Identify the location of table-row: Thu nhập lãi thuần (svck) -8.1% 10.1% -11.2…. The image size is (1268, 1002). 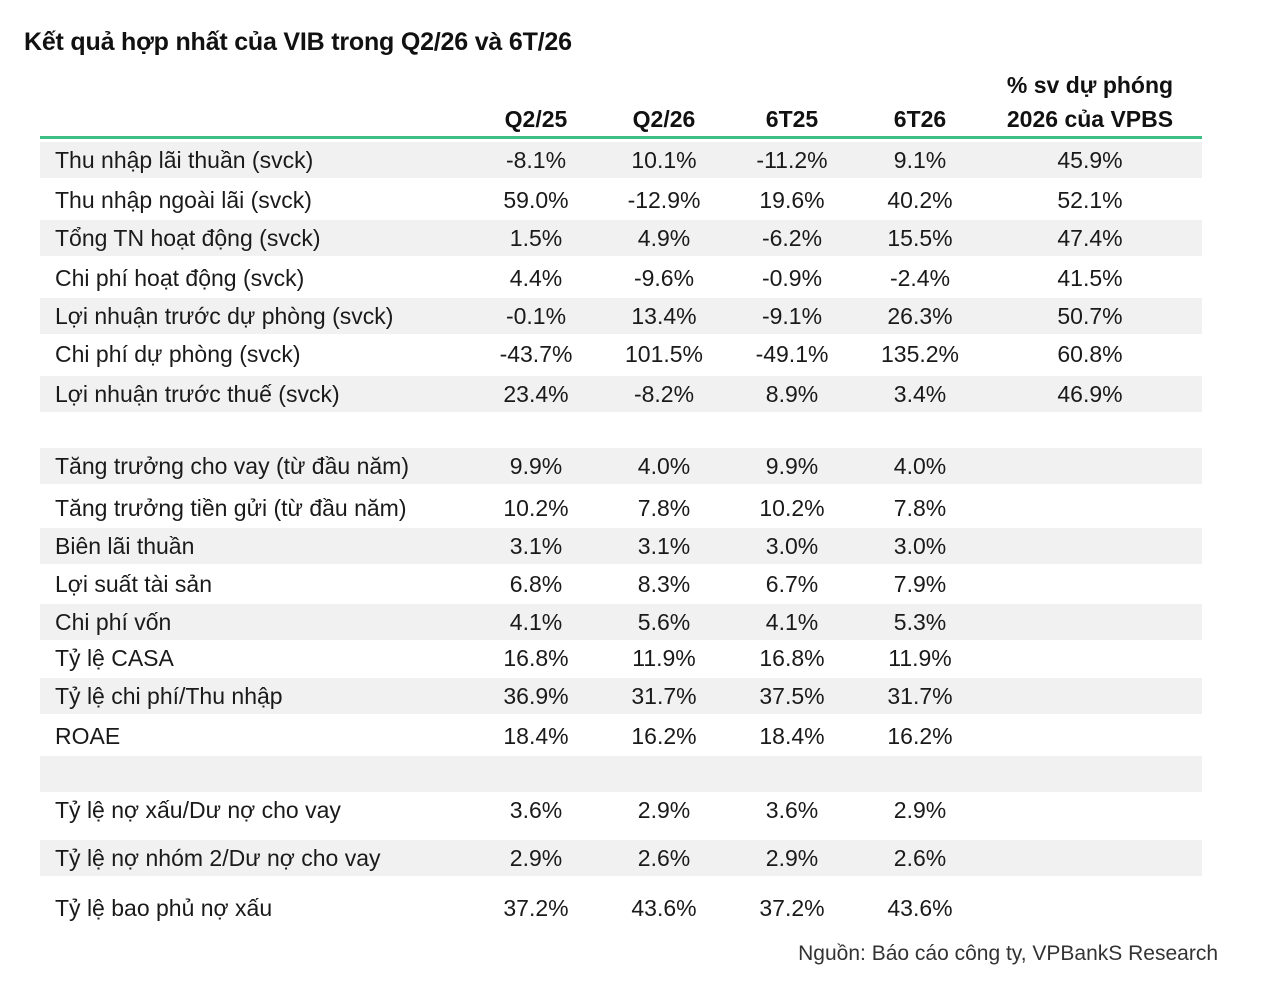
(621, 160).